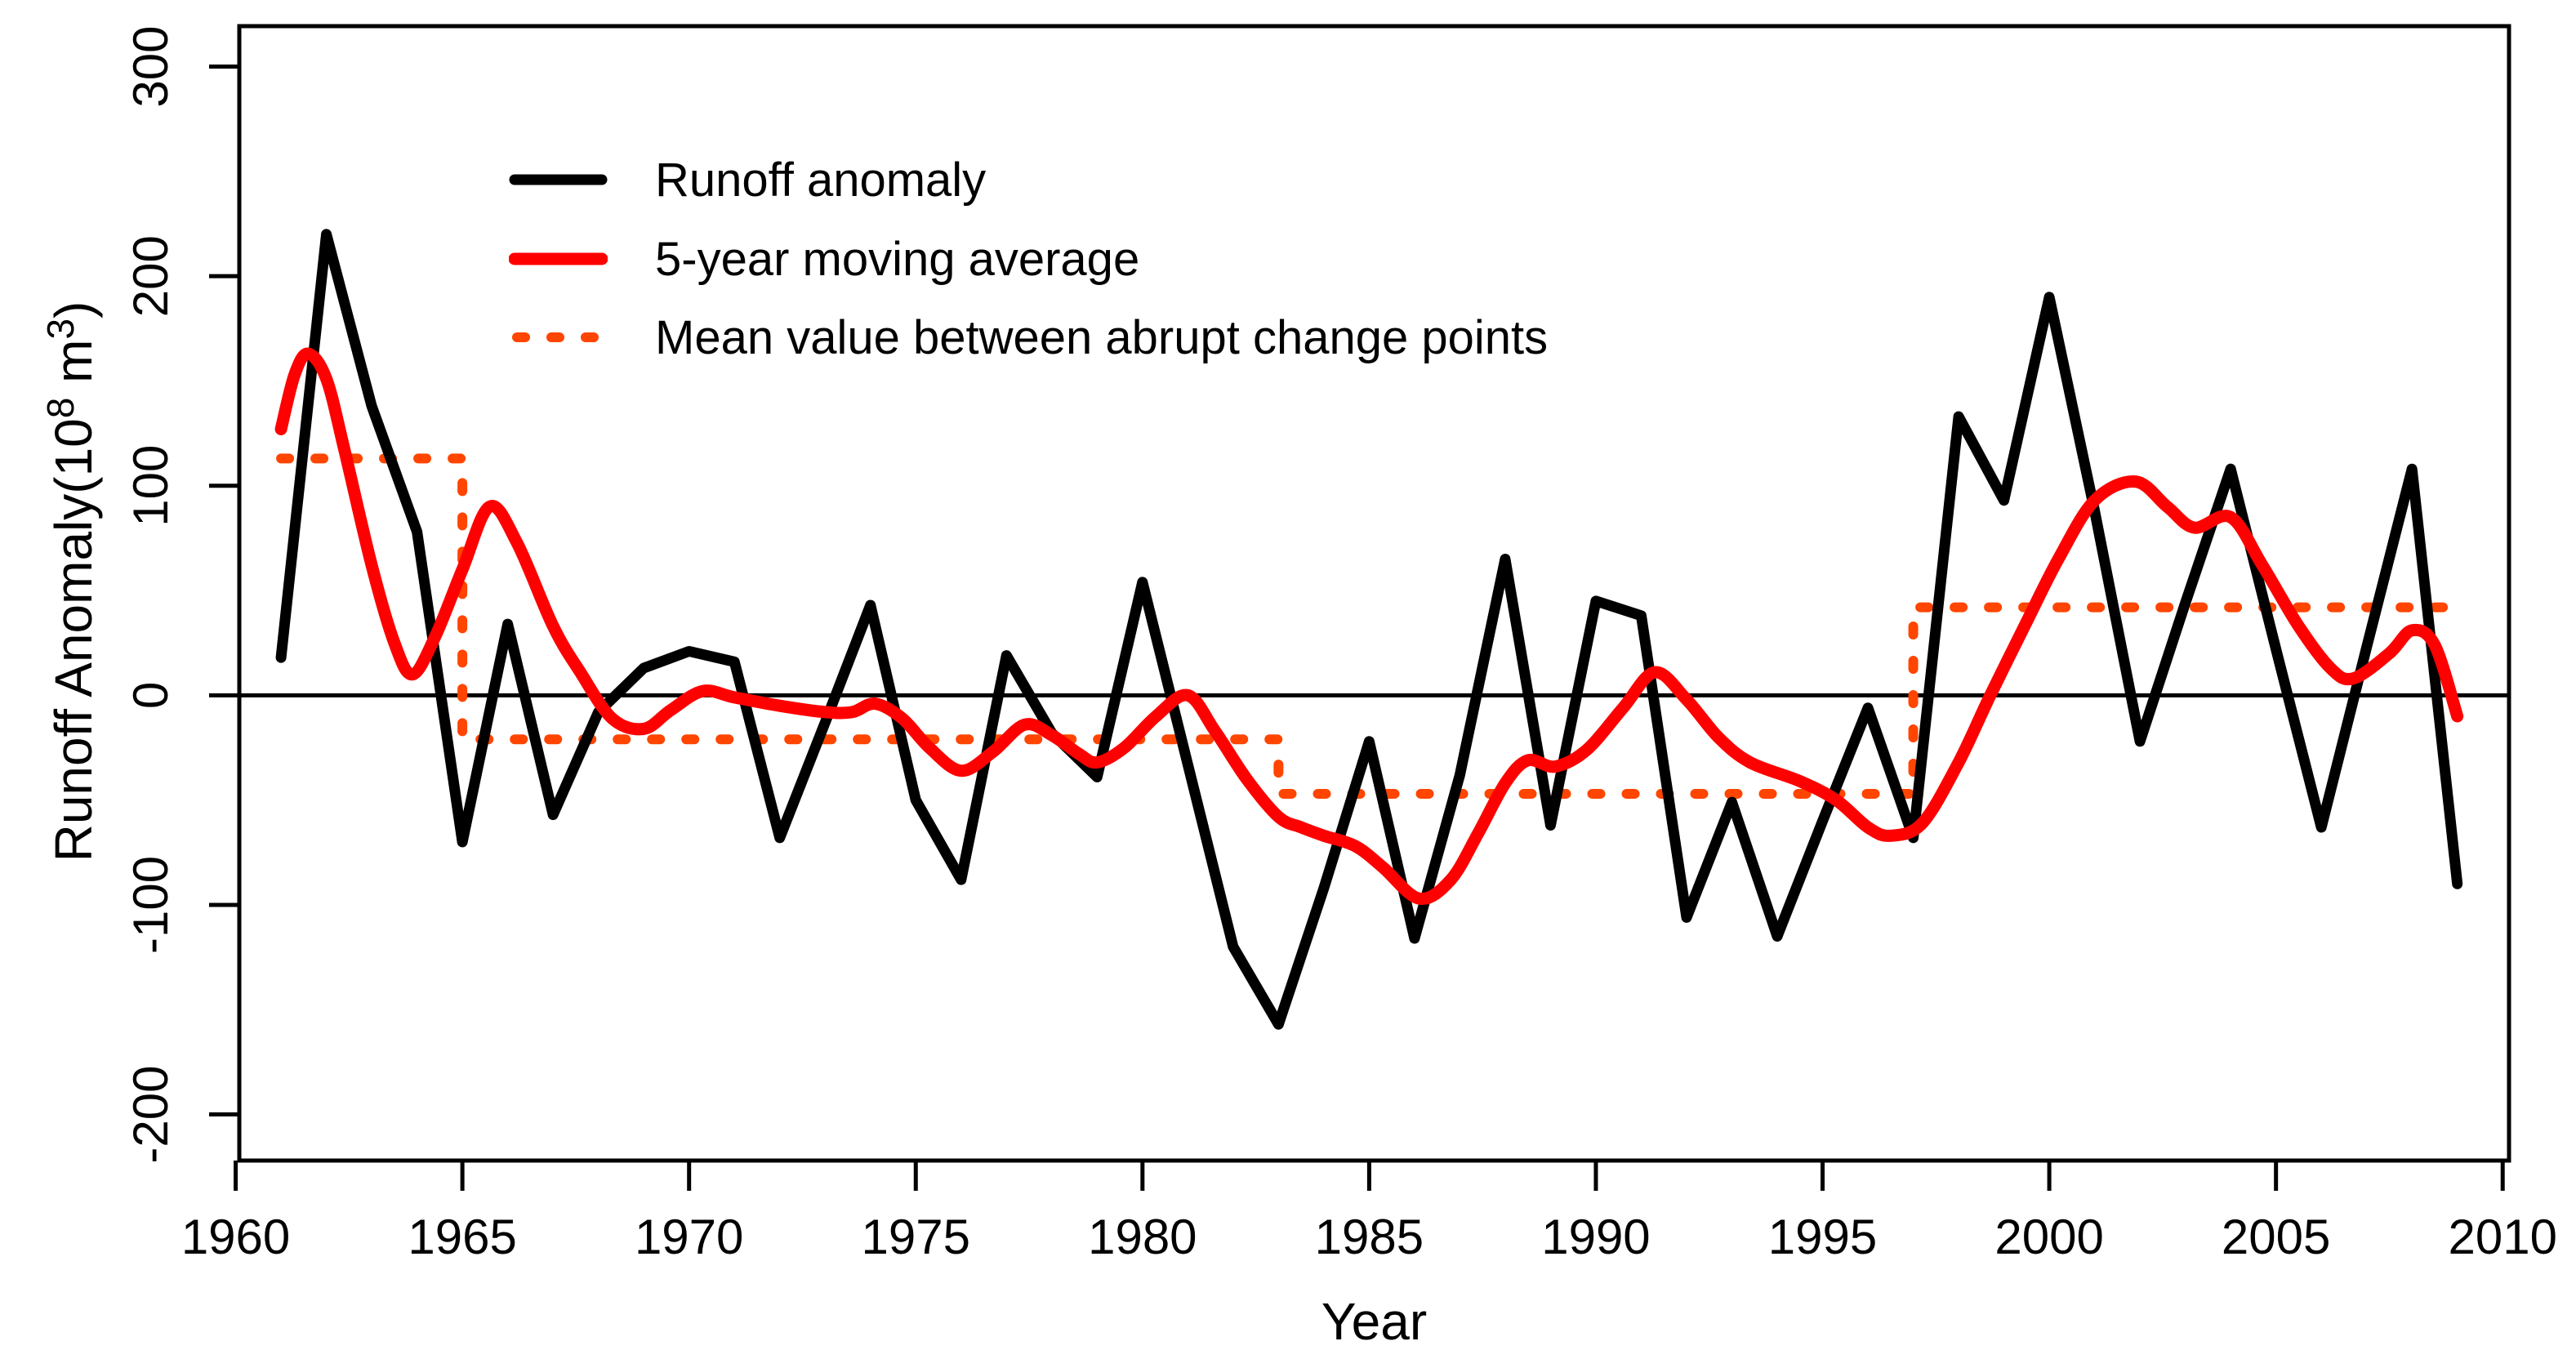 The width and height of the screenshot is (2576, 1368). Describe the element at coordinates (916, 1237) in the screenshot. I see `x-tick-label: 1975` at that location.